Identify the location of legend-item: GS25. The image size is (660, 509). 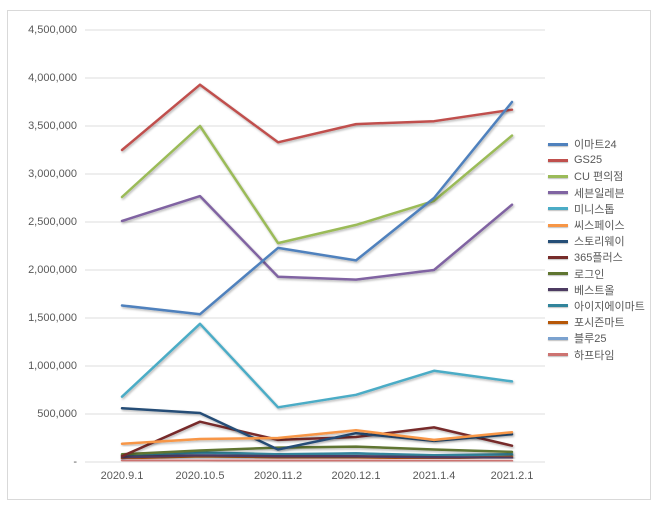
(596, 160).